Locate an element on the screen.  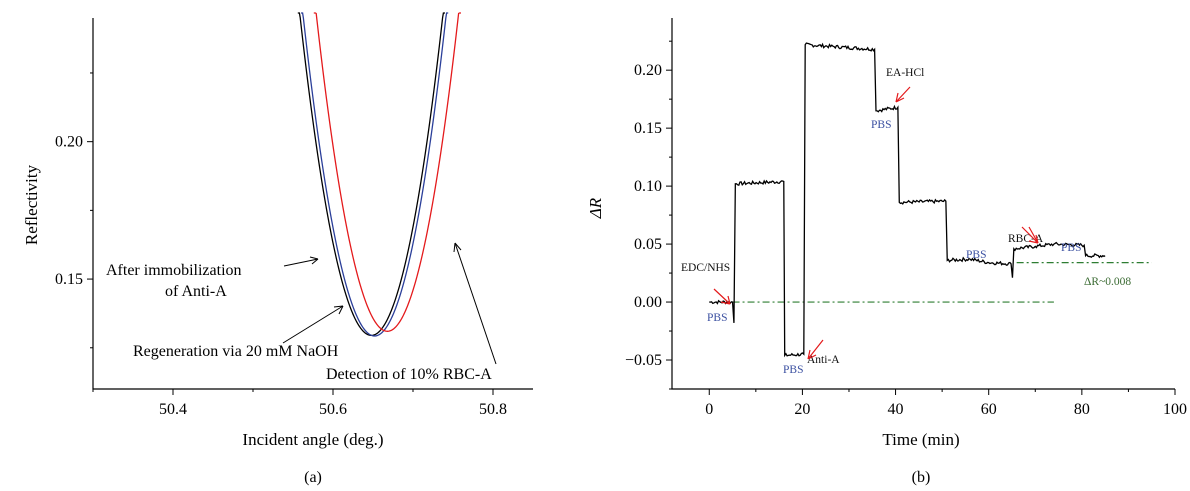
panel-a-y-tick-label: 0.15 is located at coordinates (69, 279).